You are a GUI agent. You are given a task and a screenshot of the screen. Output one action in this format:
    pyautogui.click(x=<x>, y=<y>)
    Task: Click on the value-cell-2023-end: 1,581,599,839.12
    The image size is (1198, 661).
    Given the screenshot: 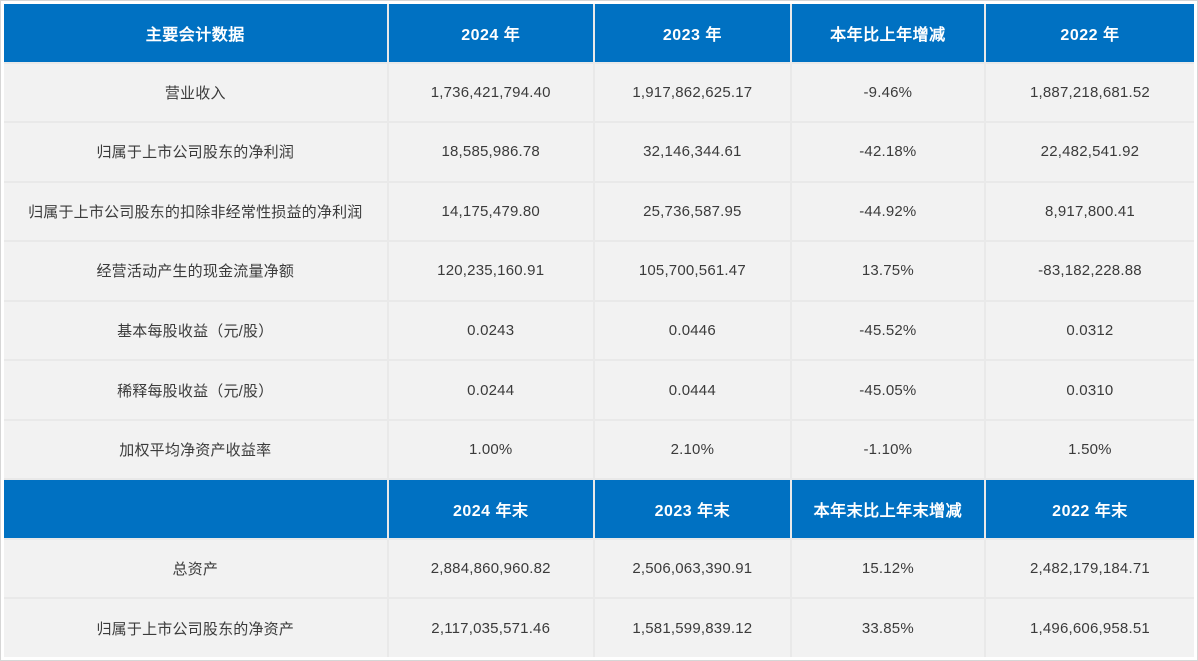 What is the action you would take?
    pyautogui.click(x=692, y=628)
    